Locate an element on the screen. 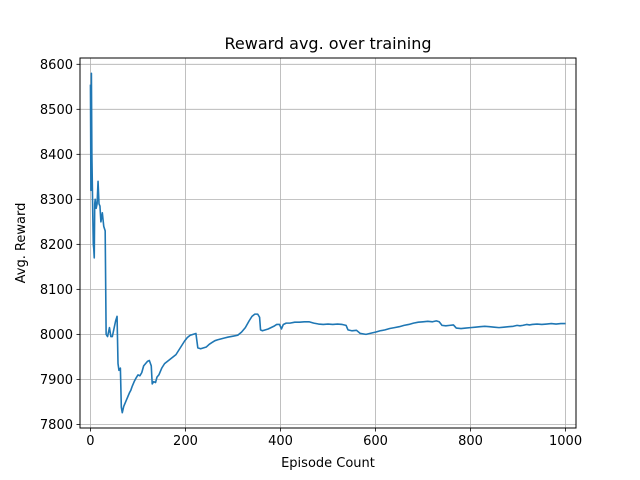 The height and width of the screenshot is (480, 640). y-tick-label: 8600 is located at coordinates (56, 65).